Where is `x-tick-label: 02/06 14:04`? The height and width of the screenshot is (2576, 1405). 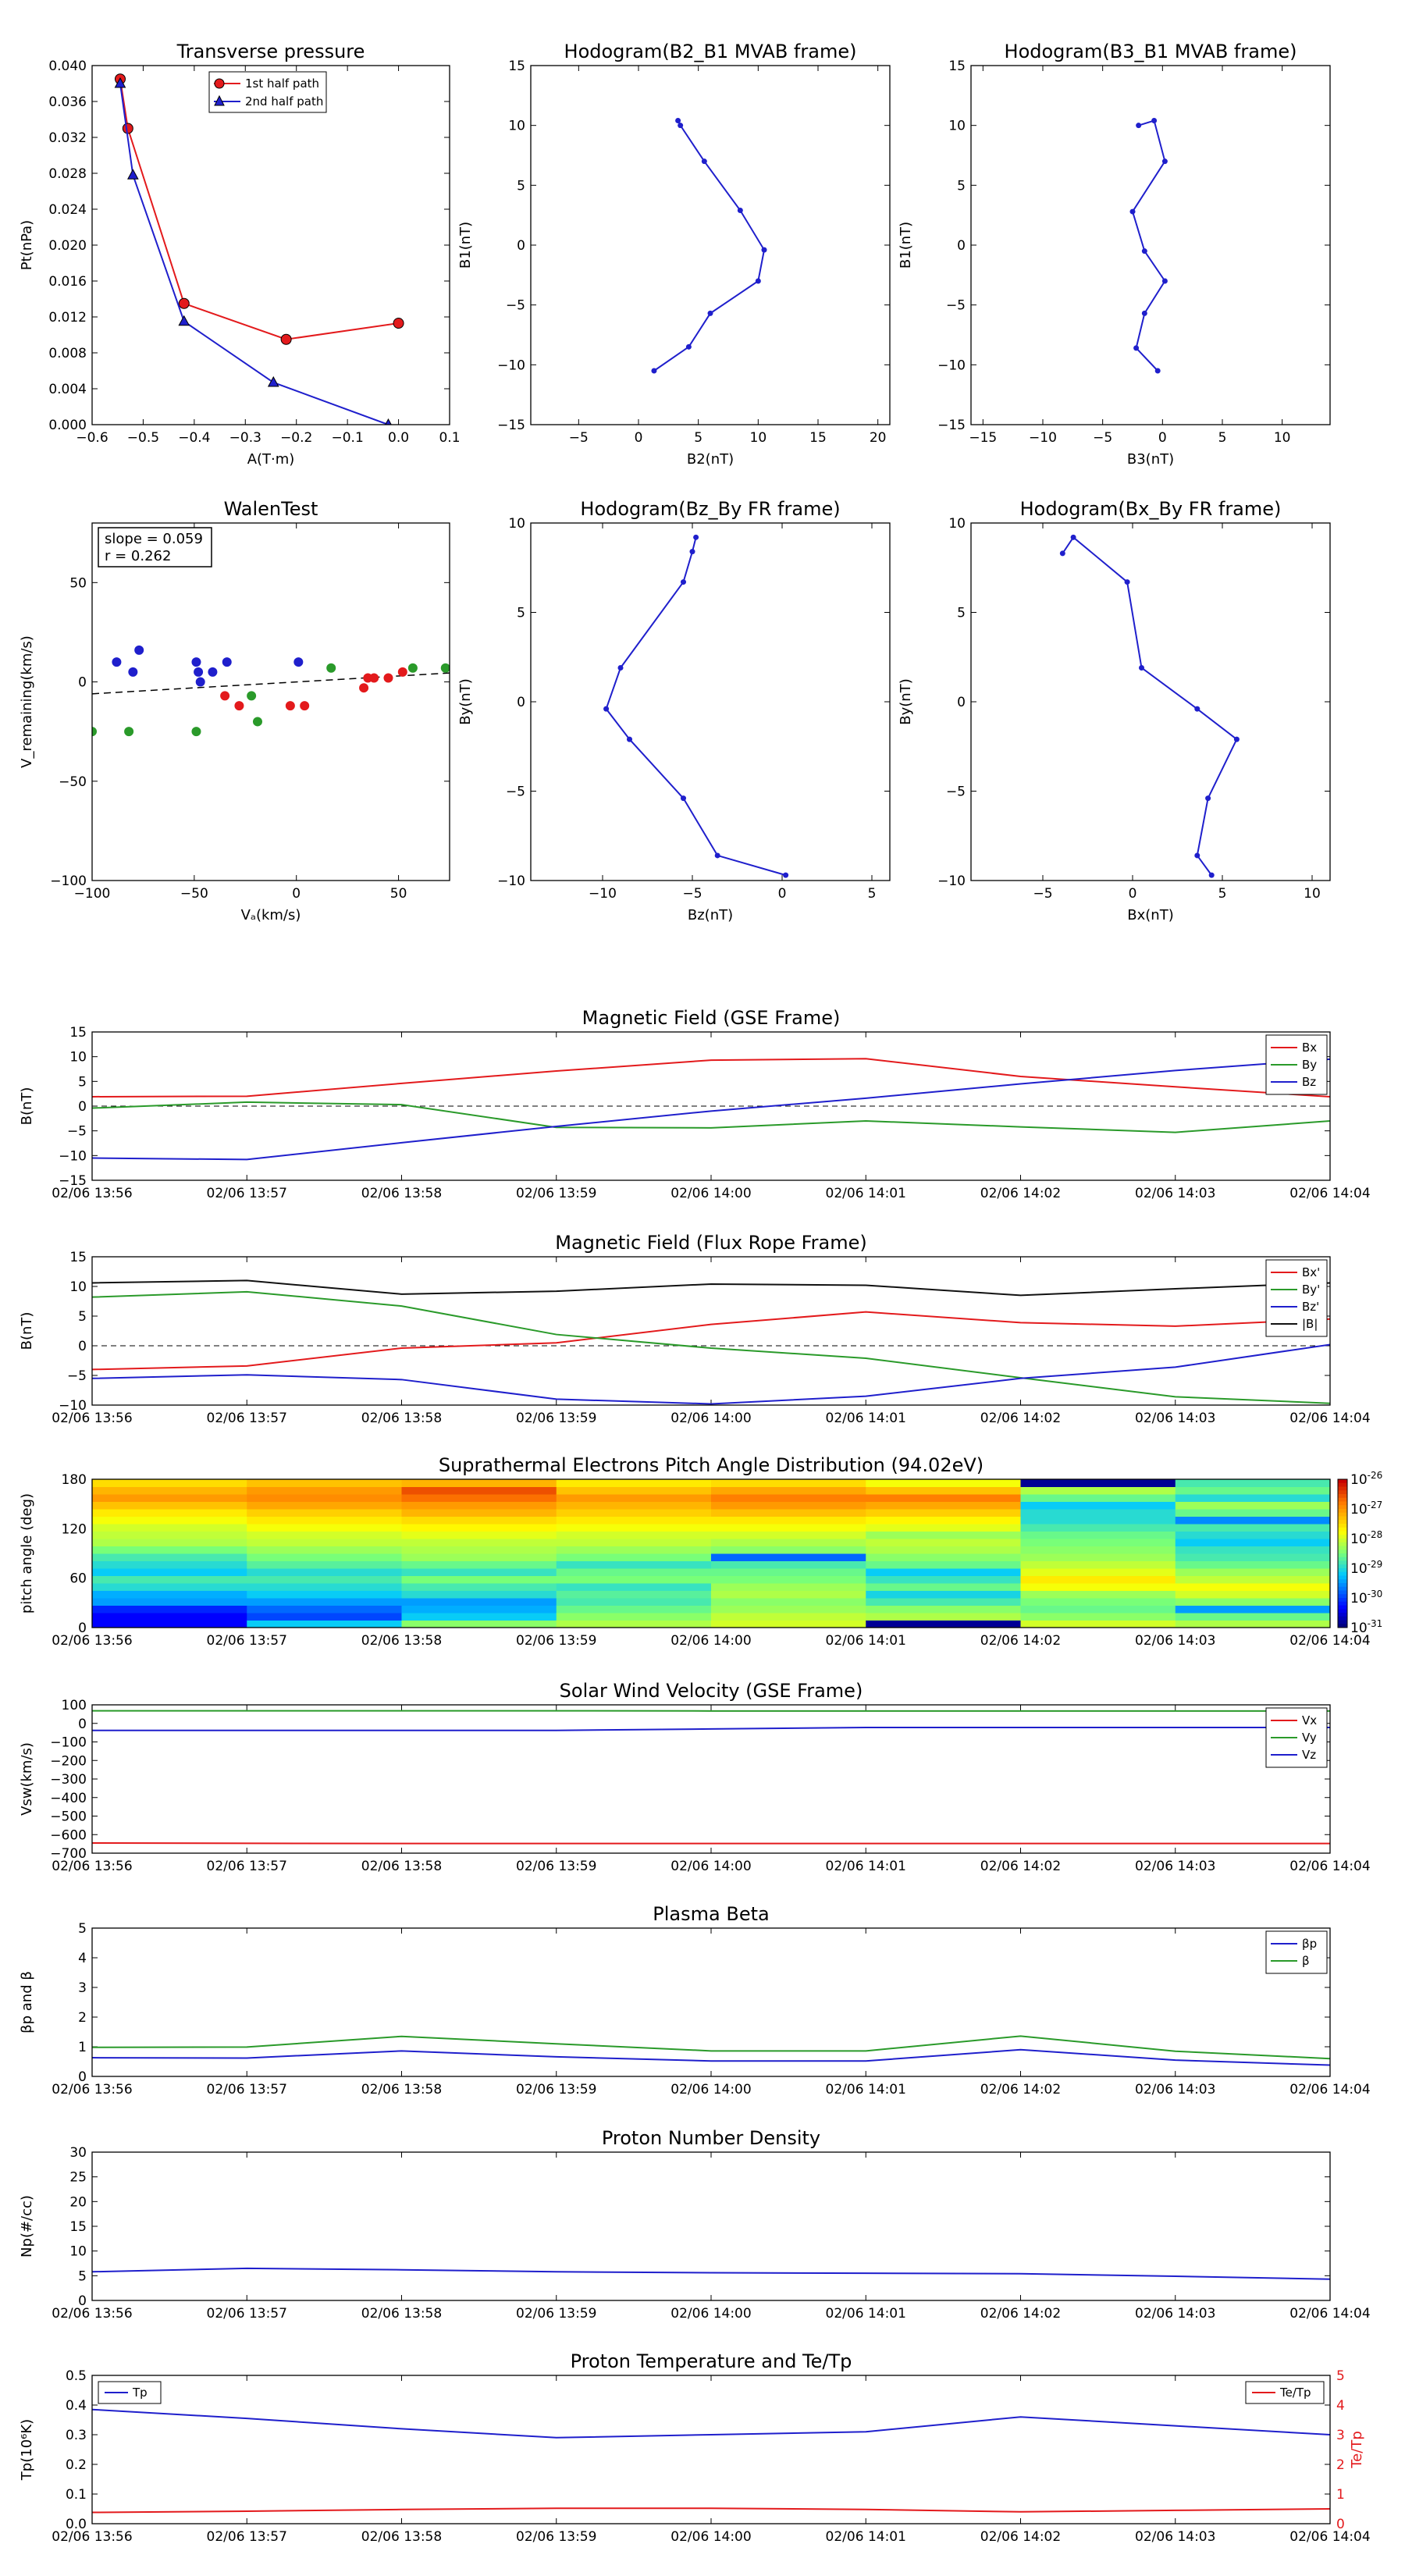 x-tick-label: 02/06 14:04 is located at coordinates (1329, 1418).